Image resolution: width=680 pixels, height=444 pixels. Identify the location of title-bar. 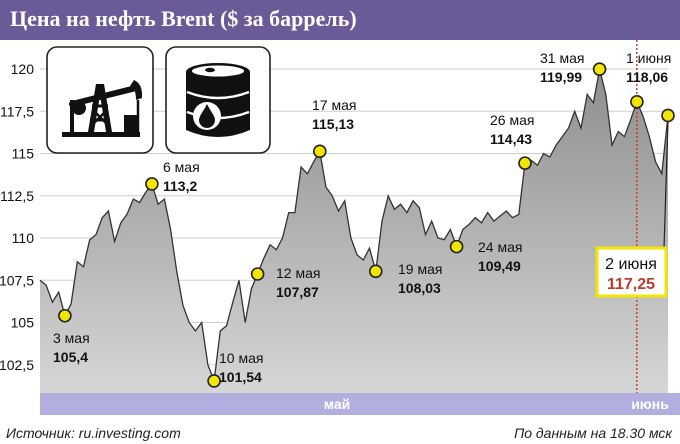
(340, 20).